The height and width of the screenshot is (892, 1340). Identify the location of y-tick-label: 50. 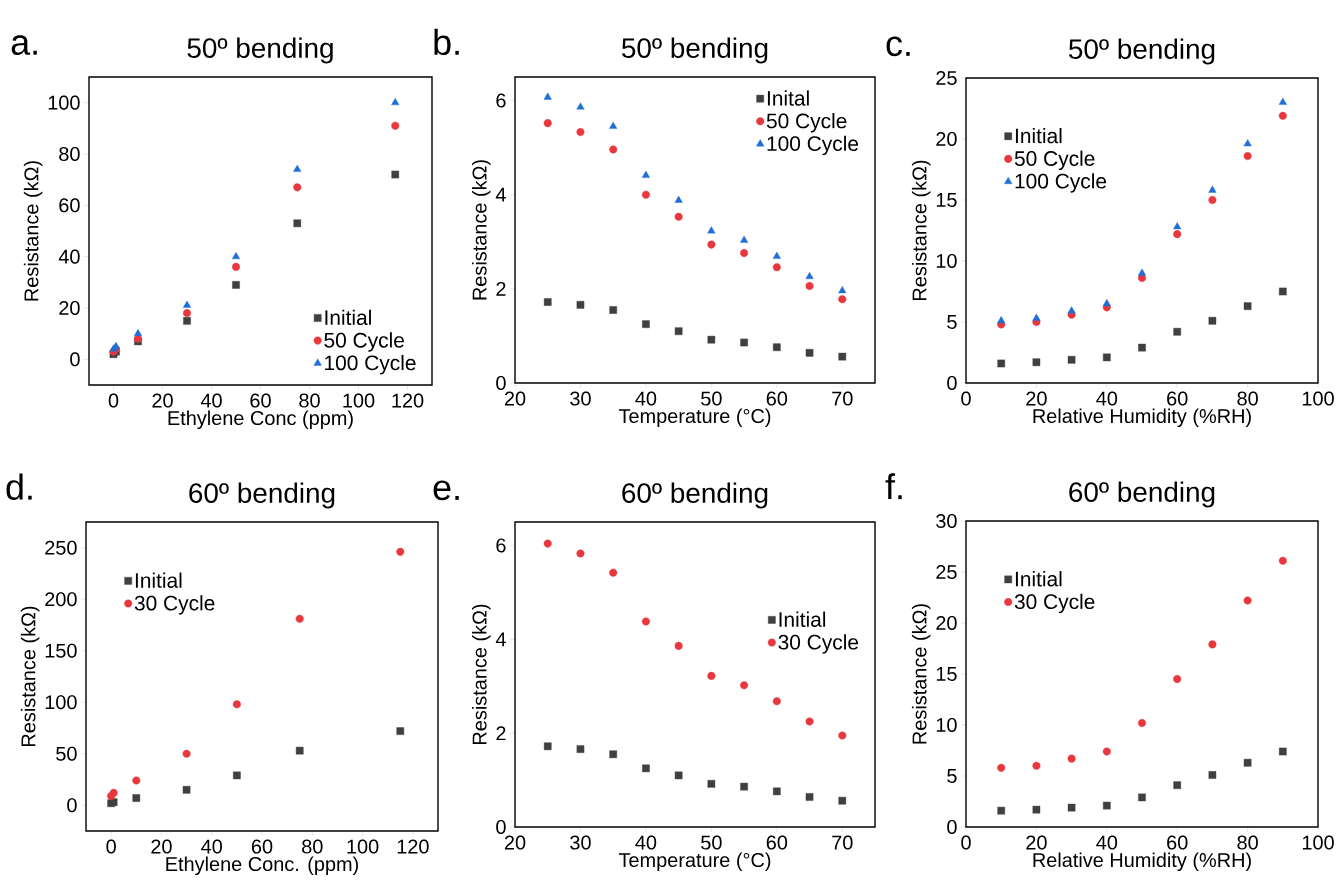
(66, 753).